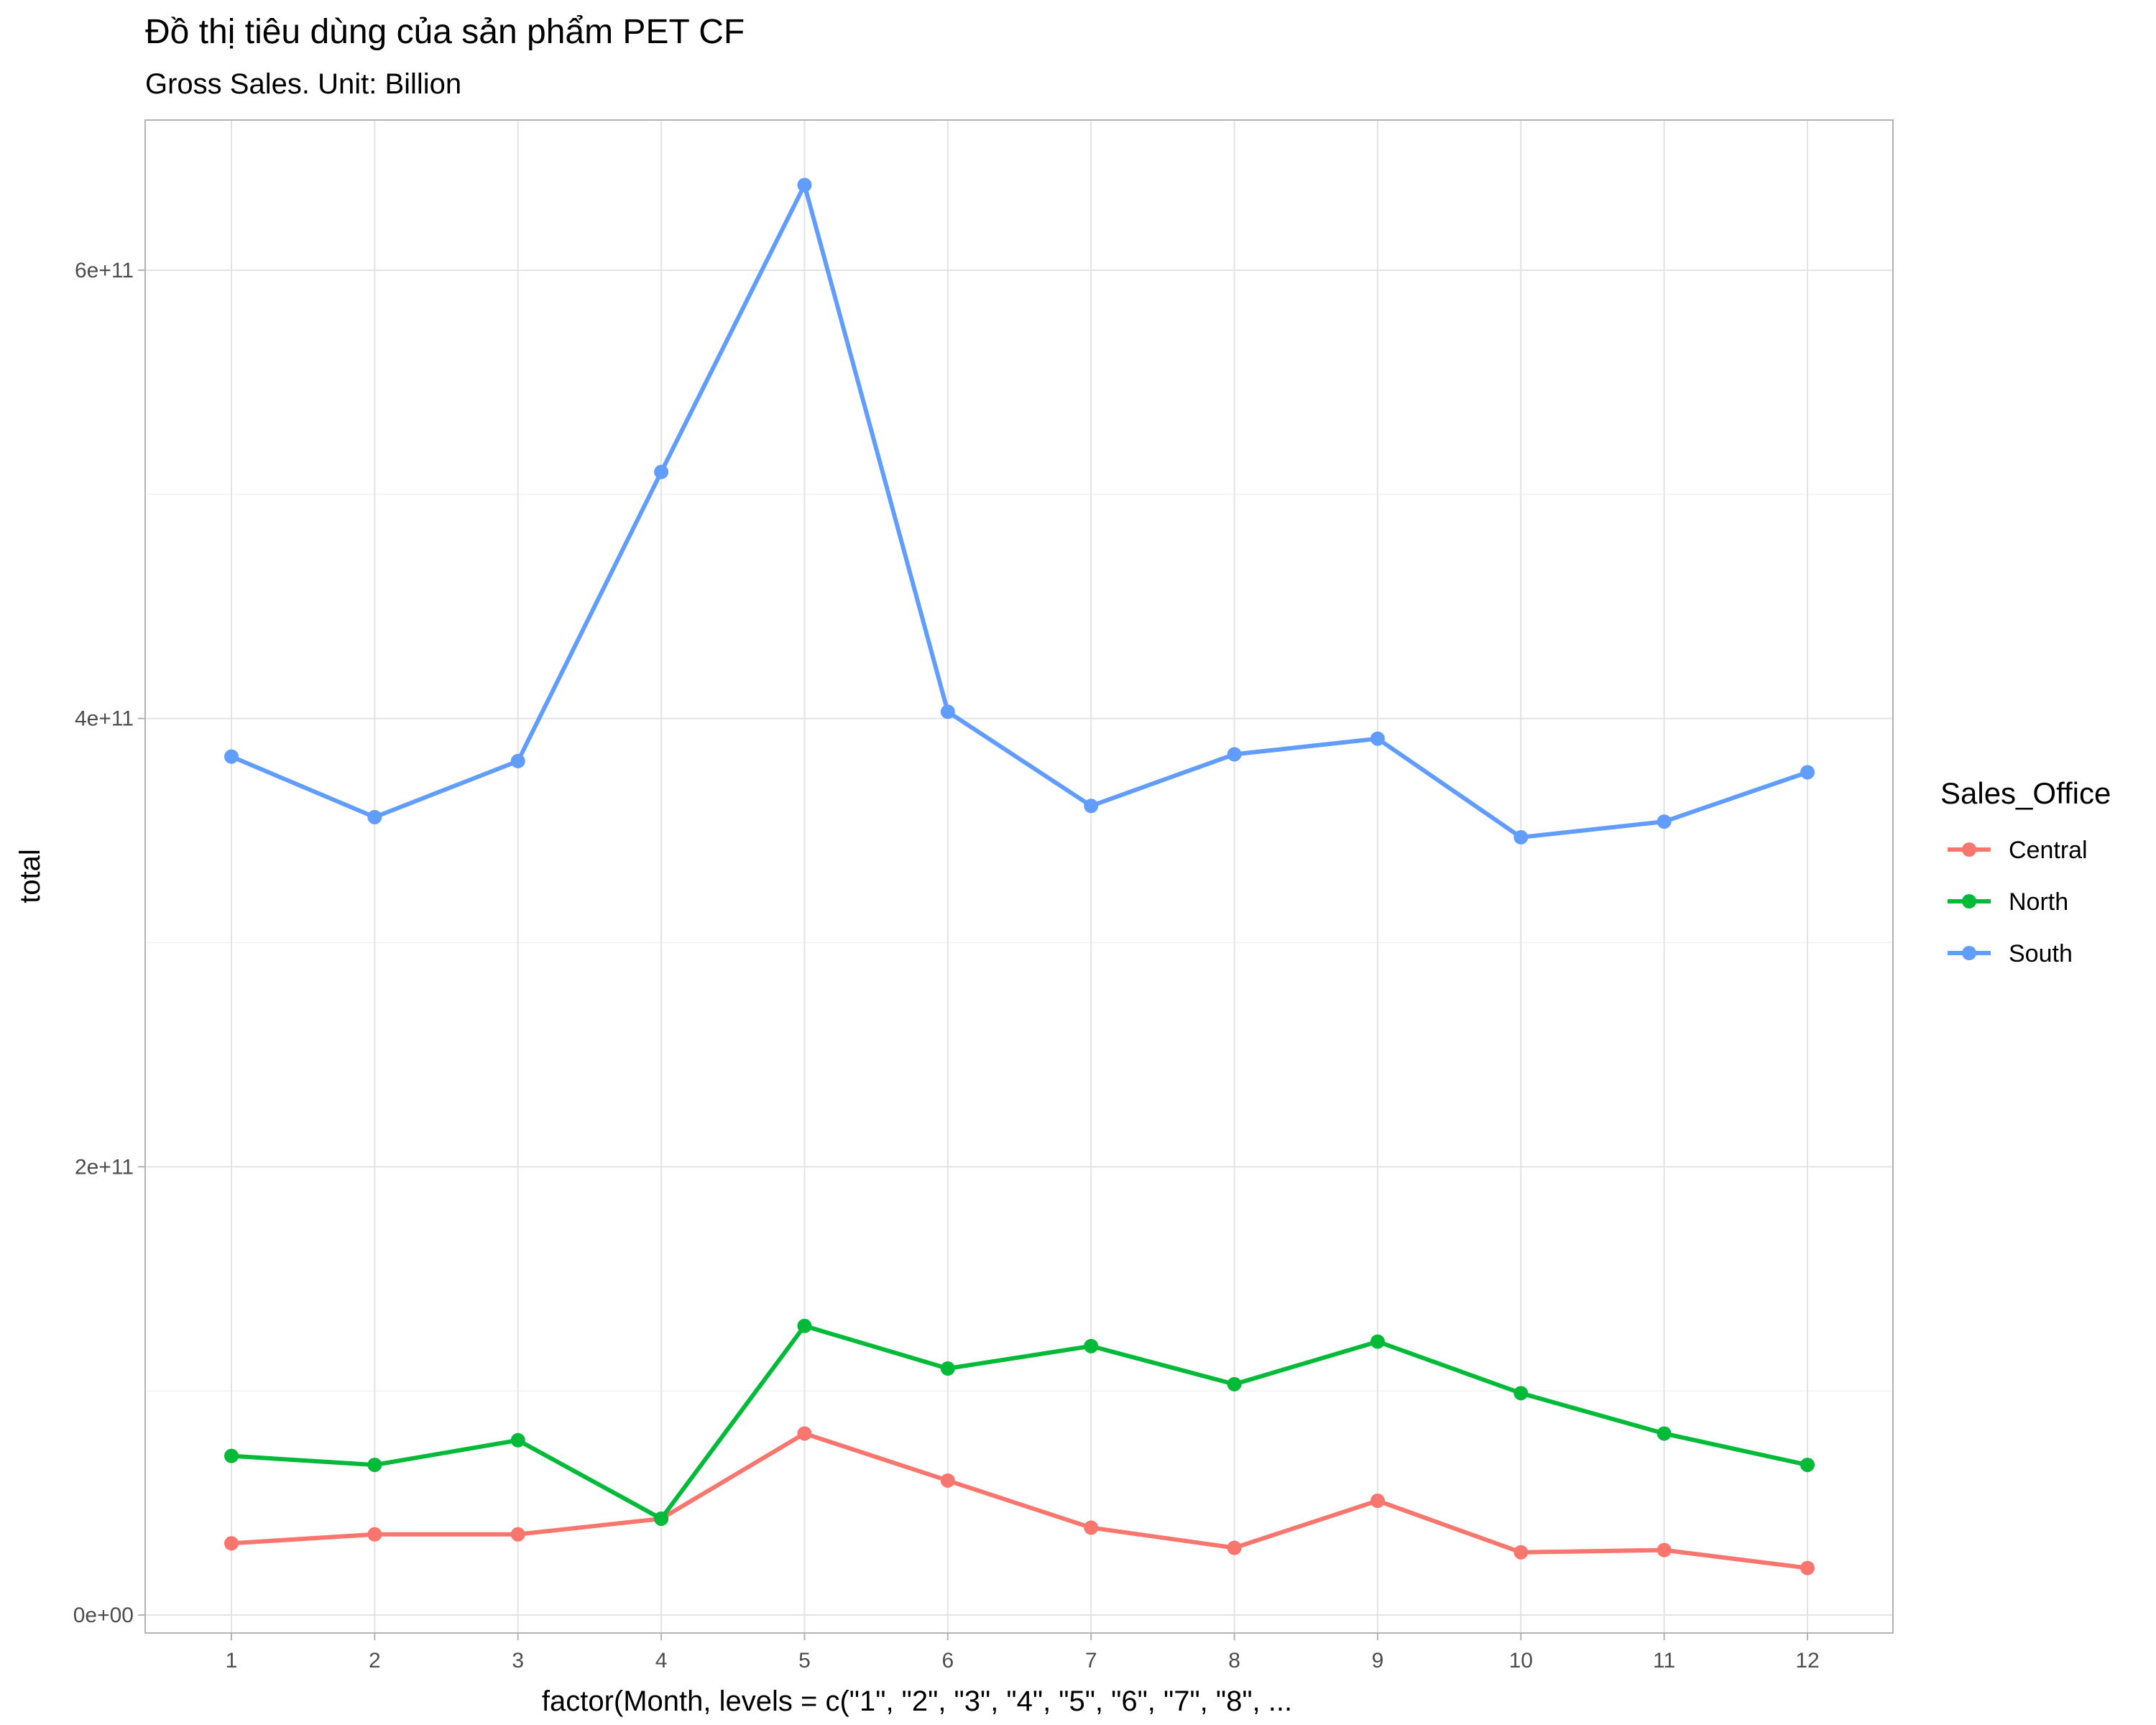 The width and height of the screenshot is (2156, 1725). What do you see at coordinates (947, 1661) in the screenshot?
I see `x-tick-label: 6` at bounding box center [947, 1661].